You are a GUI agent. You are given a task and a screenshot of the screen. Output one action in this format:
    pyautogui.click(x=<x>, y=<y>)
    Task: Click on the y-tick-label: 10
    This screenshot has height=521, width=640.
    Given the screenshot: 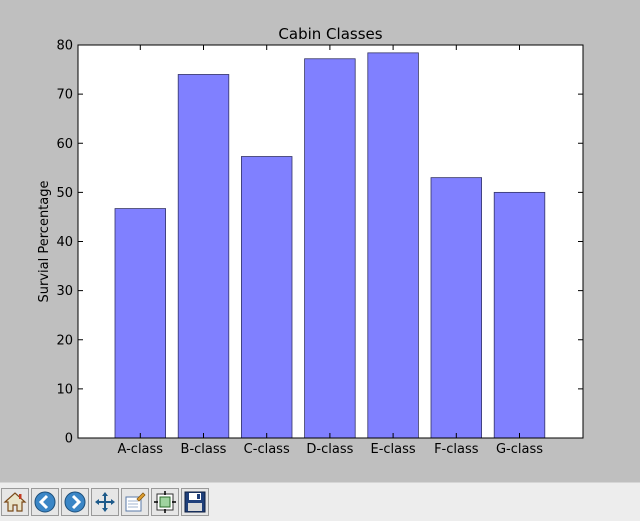 What is the action you would take?
    pyautogui.click(x=64, y=389)
    